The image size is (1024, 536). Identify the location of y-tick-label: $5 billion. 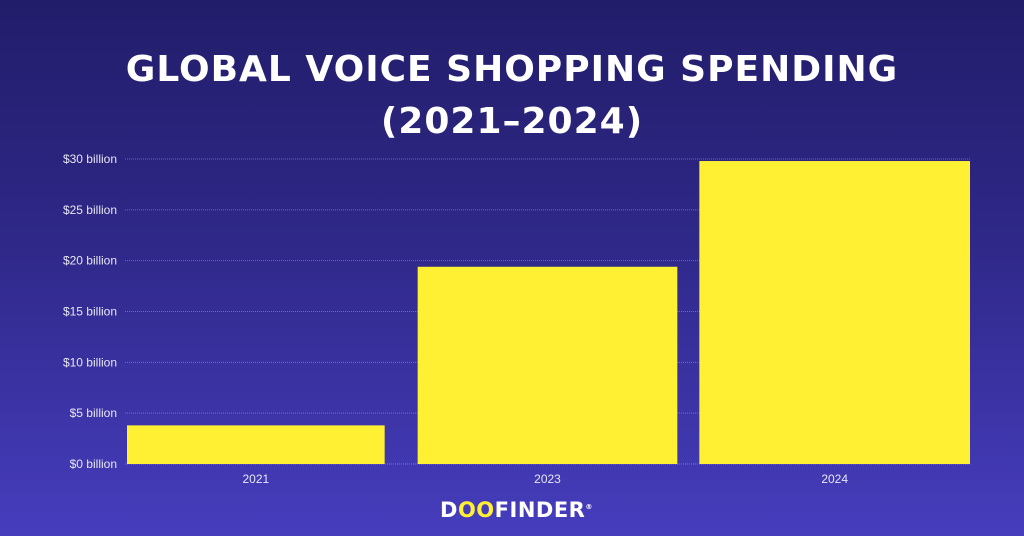
(93, 413).